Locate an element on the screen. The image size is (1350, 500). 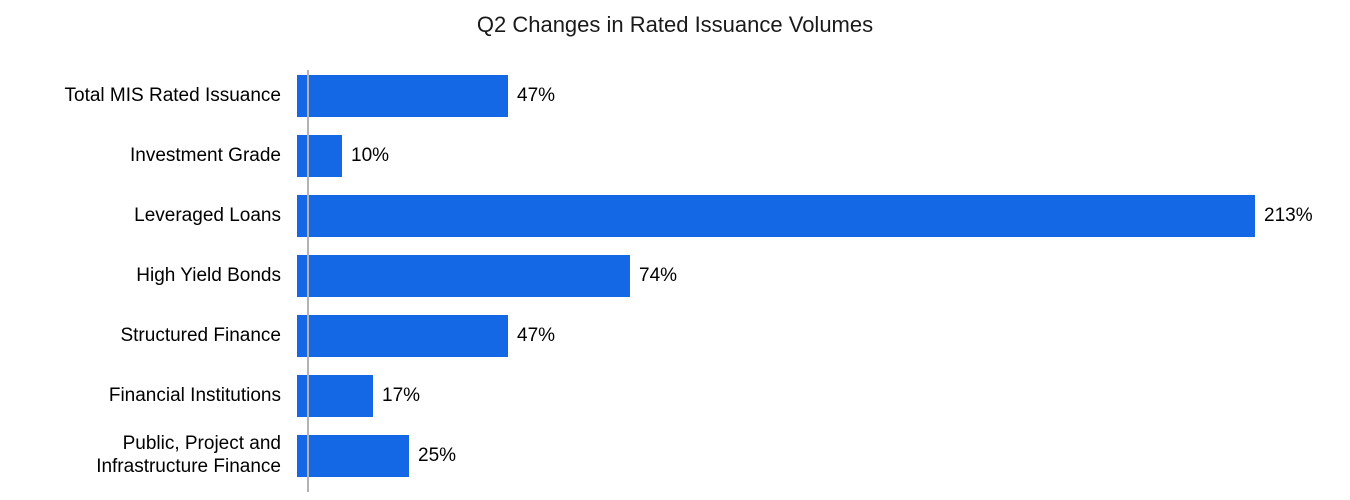
category-label: Leveraged Loans is located at coordinates (207, 215).